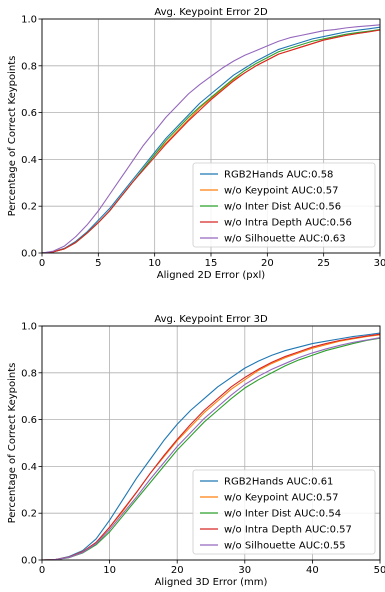 The height and width of the screenshot is (592, 385). Describe the element at coordinates (211, 263) in the screenshot. I see `x-tick-label: 15` at that location.